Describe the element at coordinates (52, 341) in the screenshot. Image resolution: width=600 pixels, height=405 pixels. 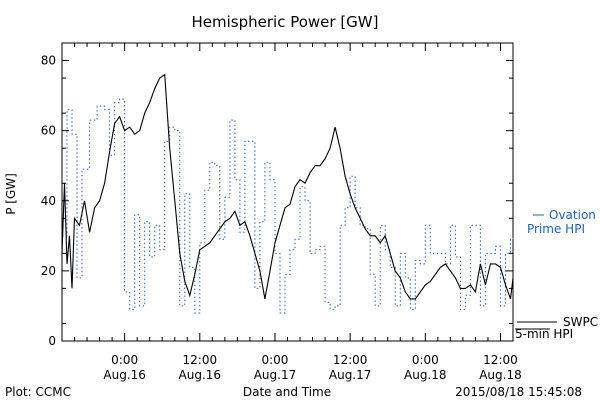
I see `y-tick-label: 0` at that location.